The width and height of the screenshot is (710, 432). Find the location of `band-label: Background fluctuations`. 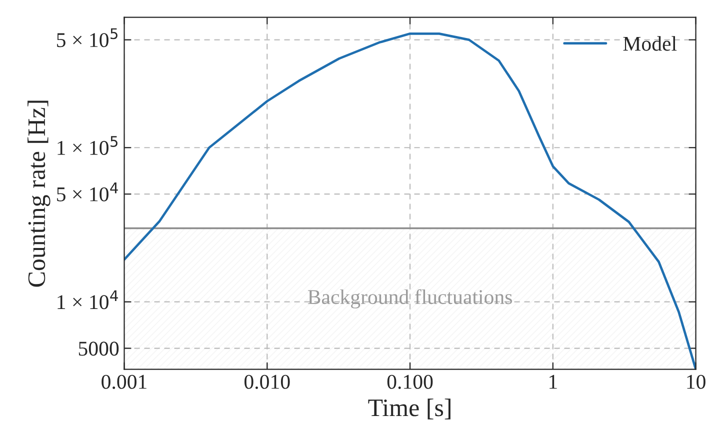

band-label: Background fluctuations is located at coordinates (410, 298).